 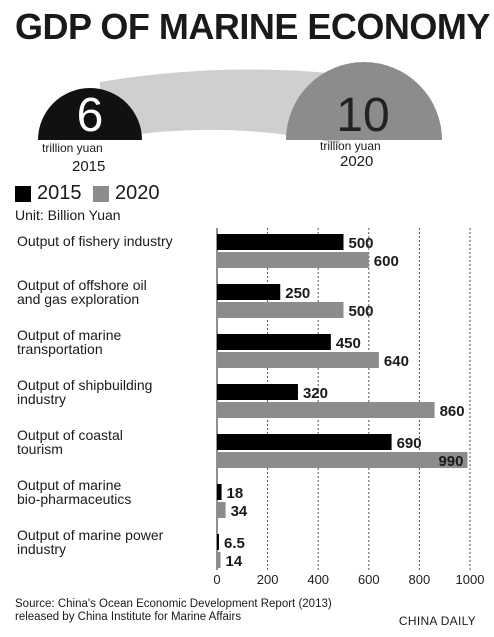 What do you see at coordinates (297, 293) in the screenshot?
I see `bar-value-label: 250` at bounding box center [297, 293].